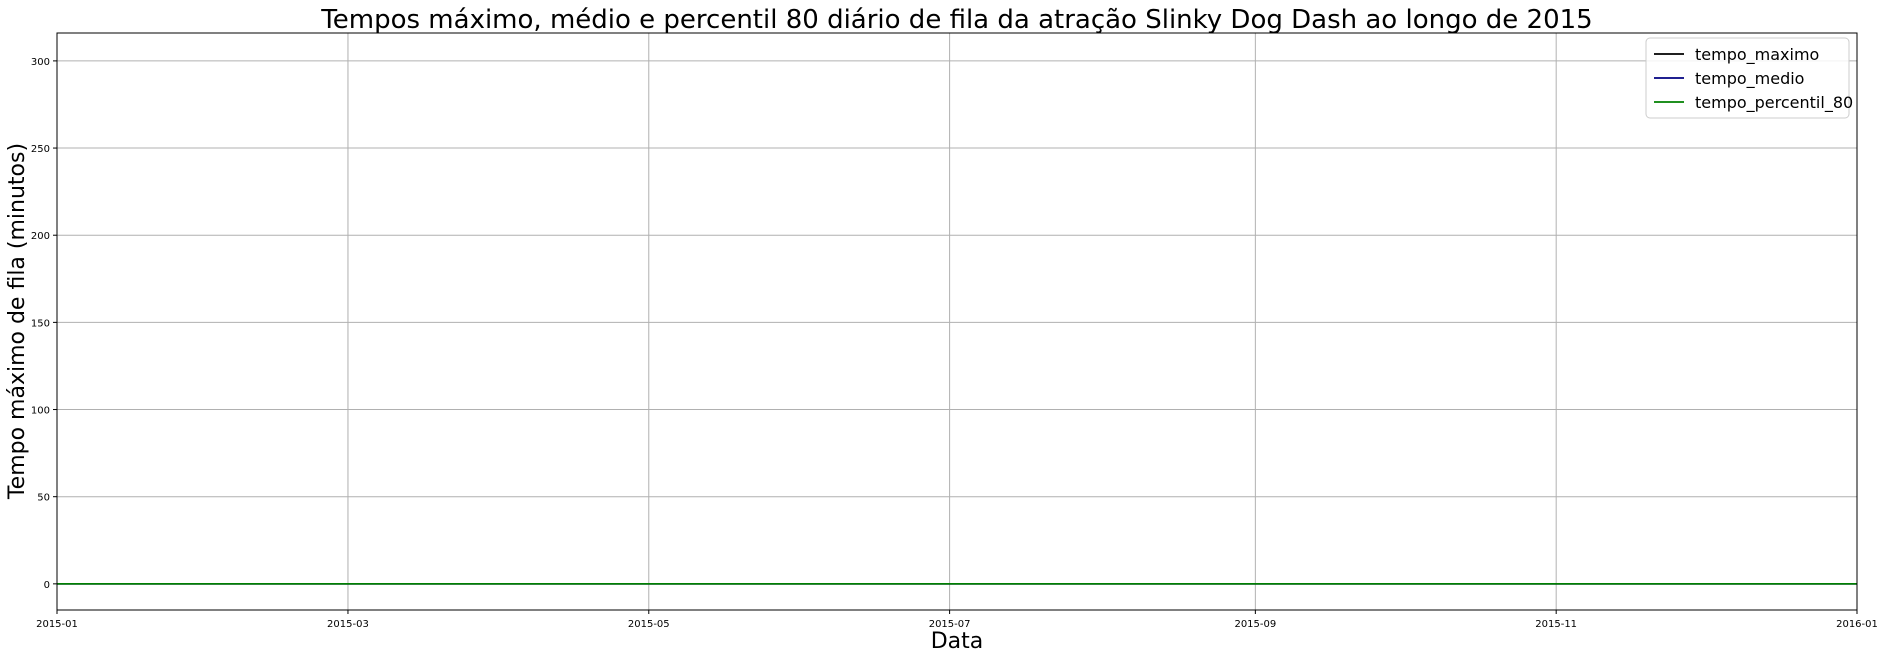 This screenshot has width=1885, height=656. I want to click on x-tick-label: 2016-01, so click(1857, 624).